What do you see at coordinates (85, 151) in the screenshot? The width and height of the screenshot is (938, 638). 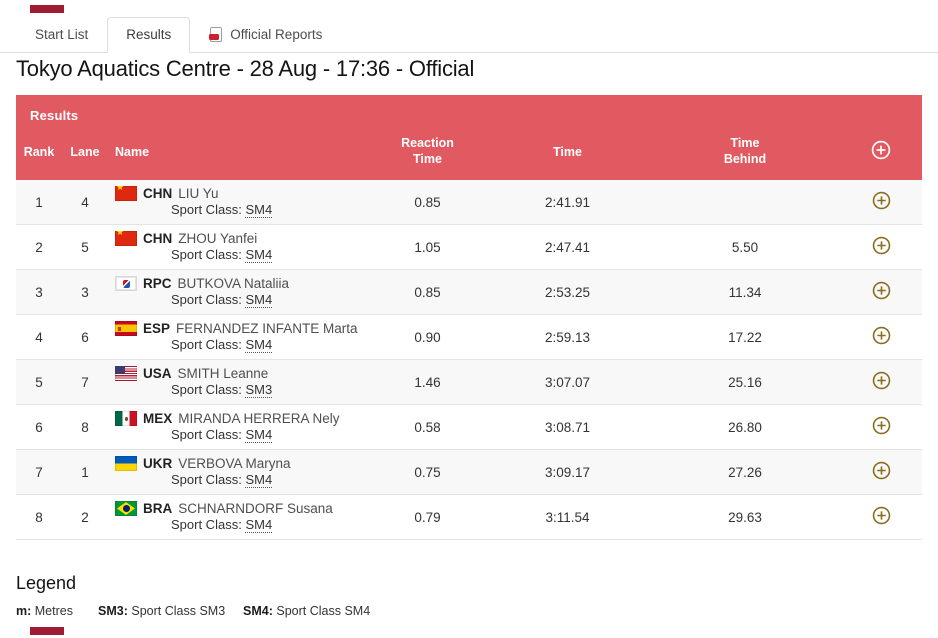 I see `column-header-lane: Lane` at bounding box center [85, 151].